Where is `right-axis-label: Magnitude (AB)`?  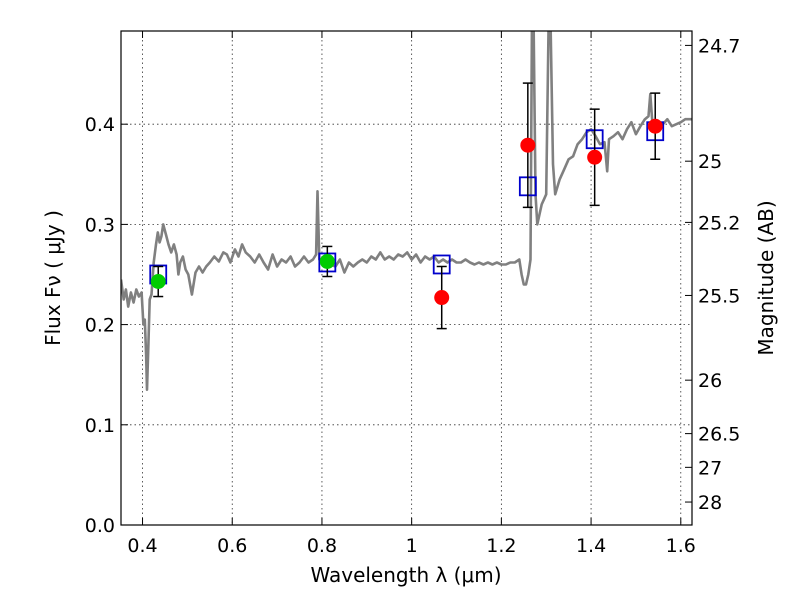
right-axis-label: Magnitude (AB) is located at coordinates (766, 277).